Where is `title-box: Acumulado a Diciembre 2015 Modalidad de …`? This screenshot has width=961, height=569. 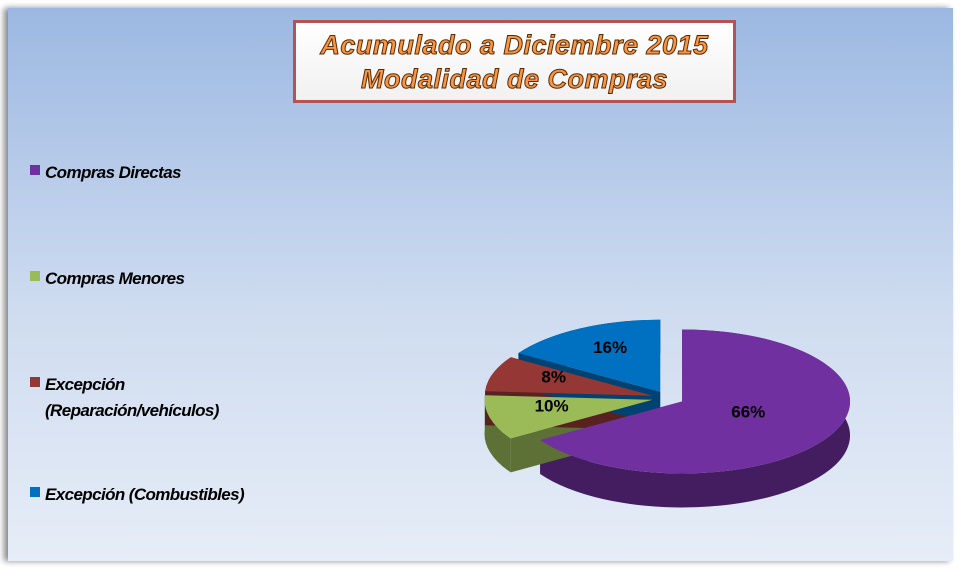
title-box: Acumulado a Diciembre 2015 Modalidad de … is located at coordinates (514, 61).